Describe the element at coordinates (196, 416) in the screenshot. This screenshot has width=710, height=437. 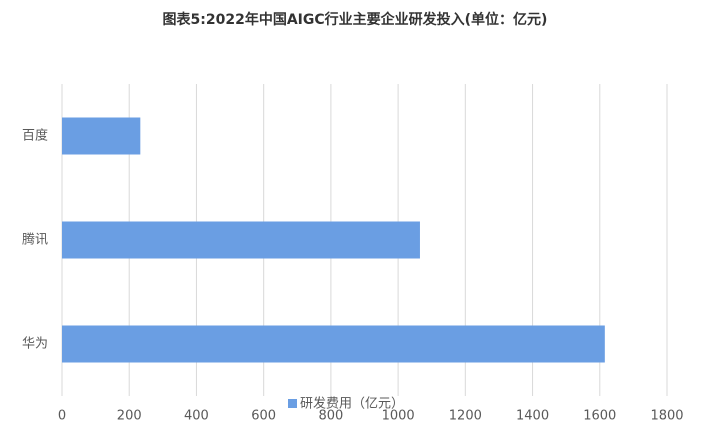
I see `x-tick-label: 400` at that location.